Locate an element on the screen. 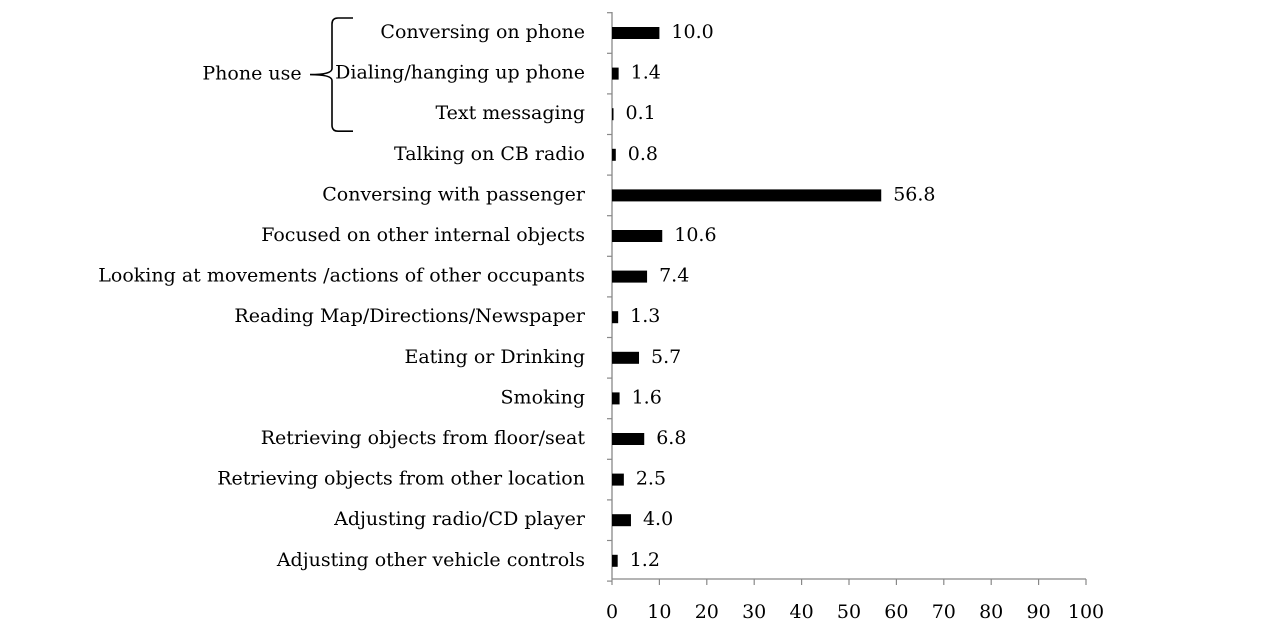 This screenshot has width=1280, height=636. value-label: 56.8 is located at coordinates (914, 194).